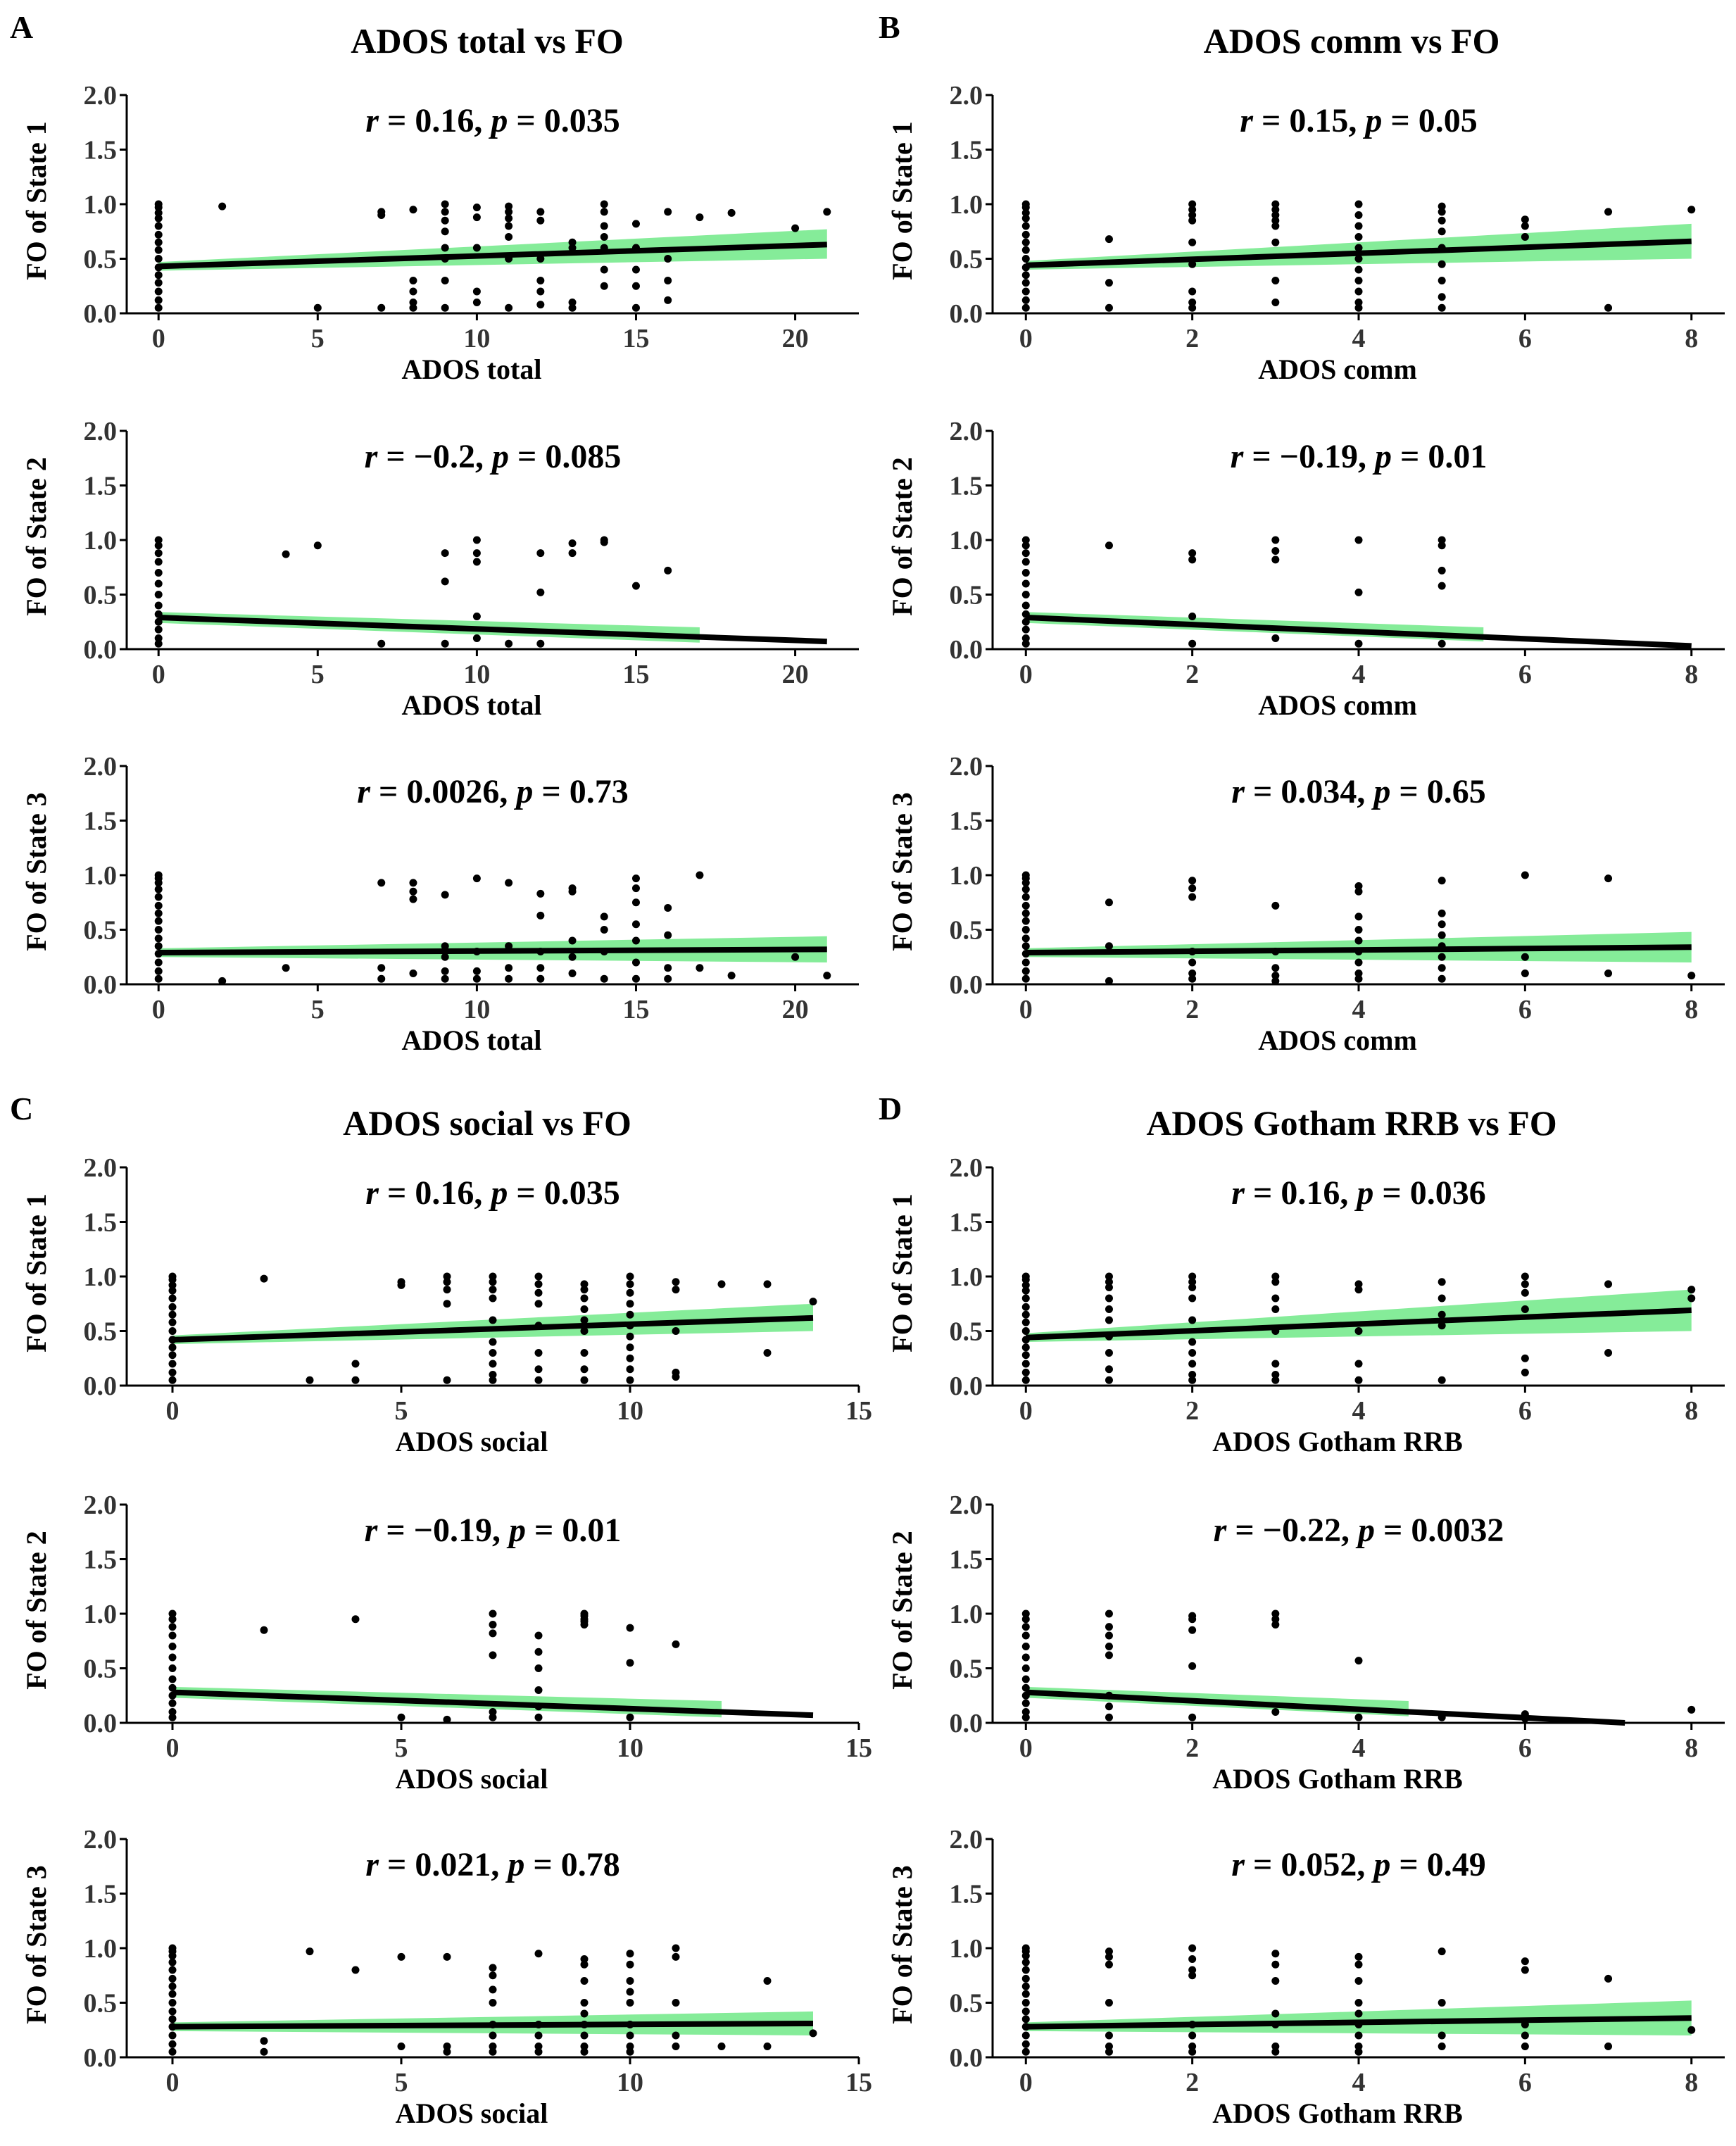  What do you see at coordinates (101, 1895) in the screenshot?
I see `y-tick-label: 1.5` at bounding box center [101, 1895].